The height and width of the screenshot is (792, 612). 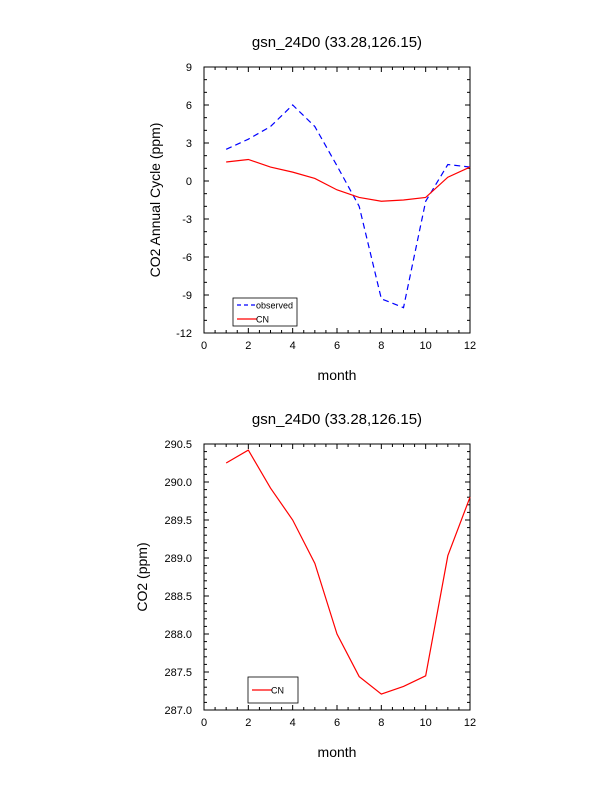 I want to click on y-tick-label: 290.5, so click(x=178, y=445).